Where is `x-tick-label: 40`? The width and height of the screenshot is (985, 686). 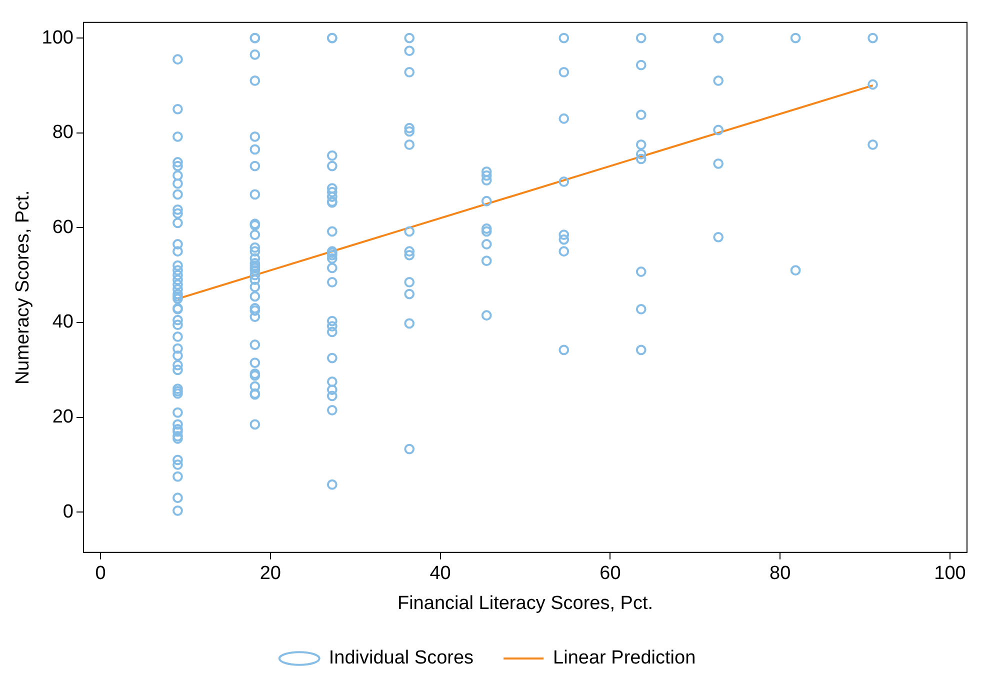 x-tick-label: 40 is located at coordinates (440, 573).